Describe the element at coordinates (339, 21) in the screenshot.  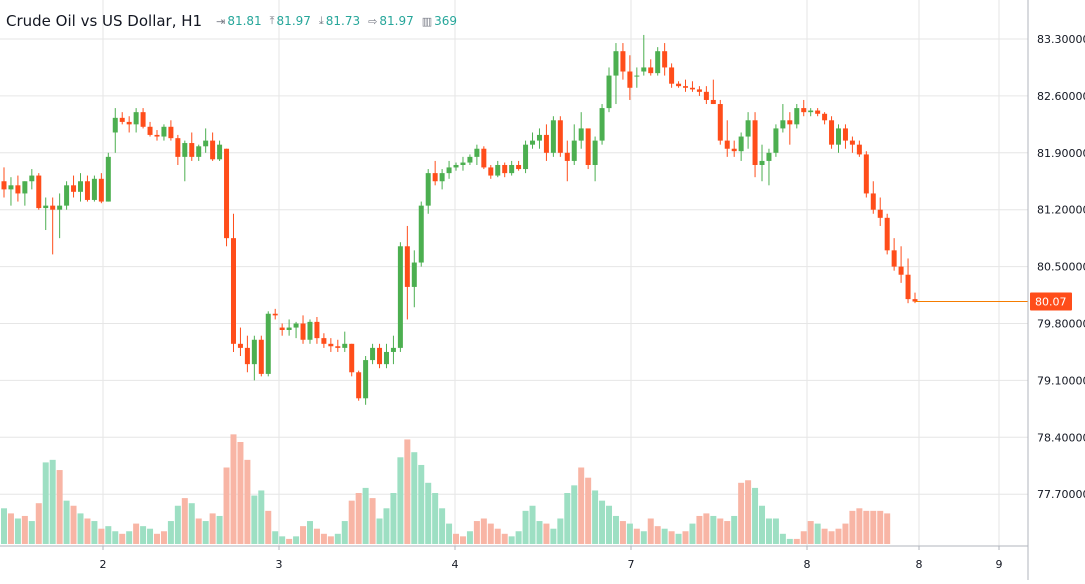
I see `low-value-group: ⤓ 81.73` at that location.